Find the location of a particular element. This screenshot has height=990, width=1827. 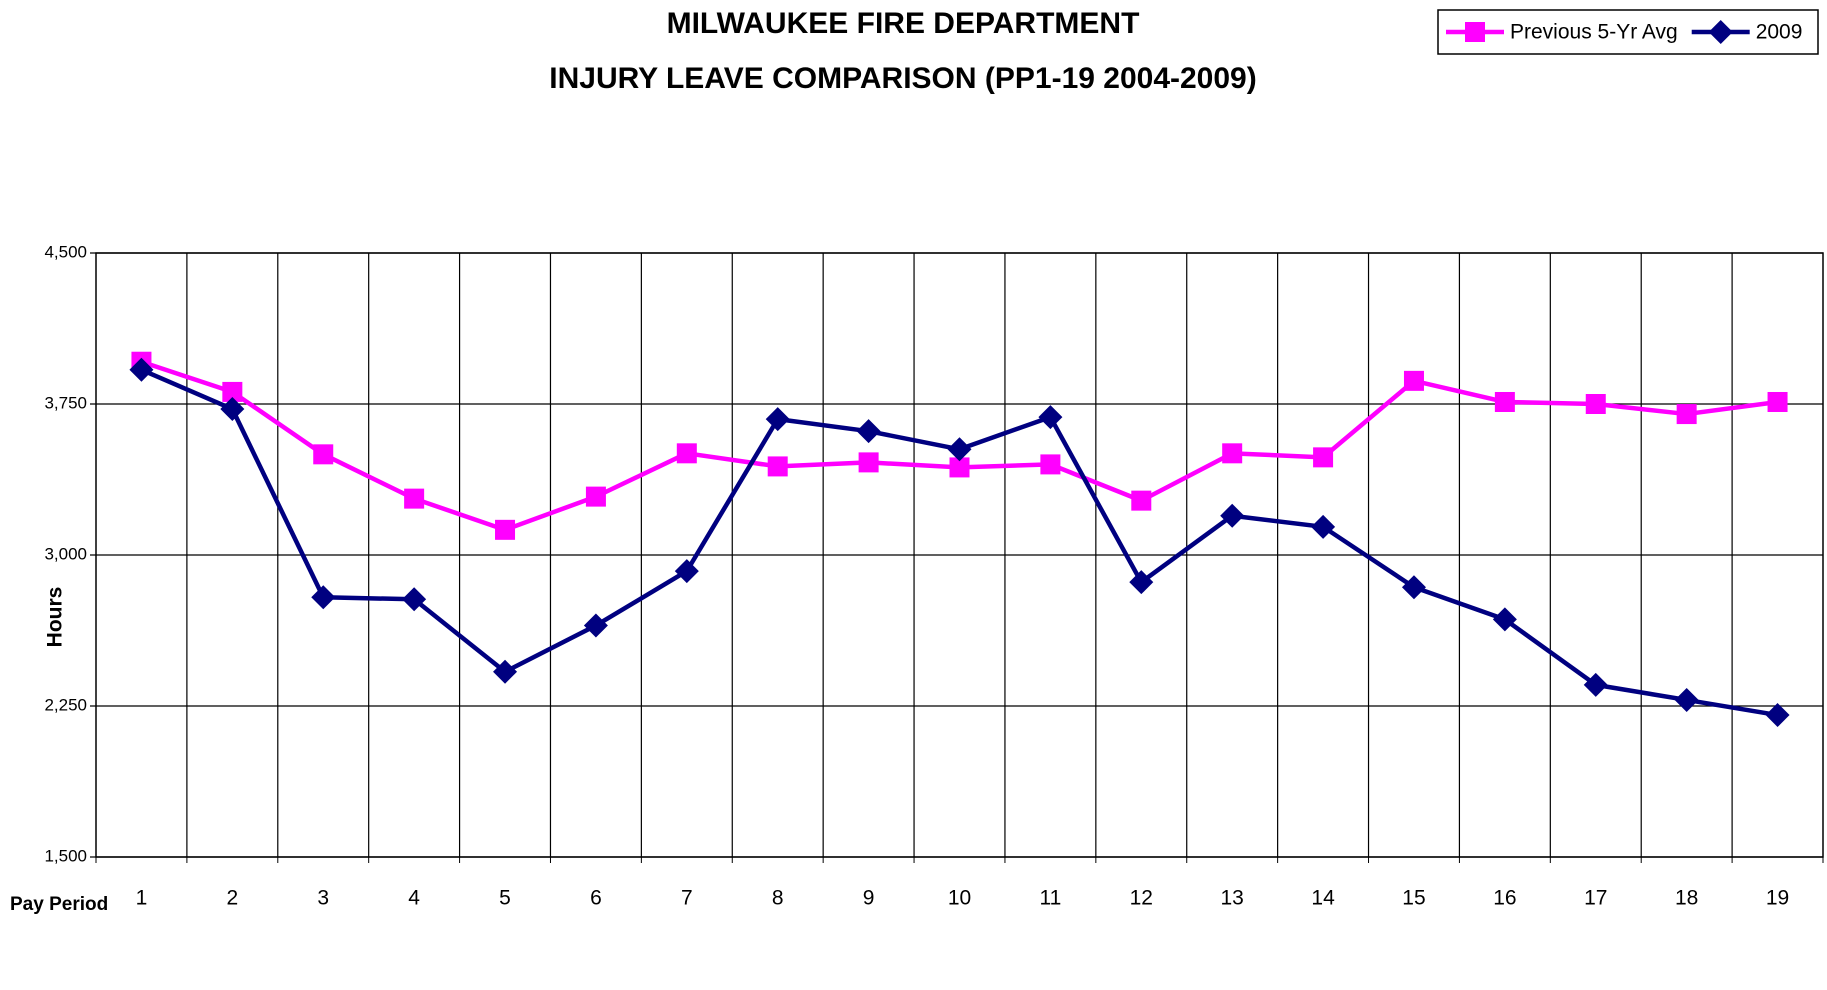

x-tick-label: 1 is located at coordinates (142, 898).